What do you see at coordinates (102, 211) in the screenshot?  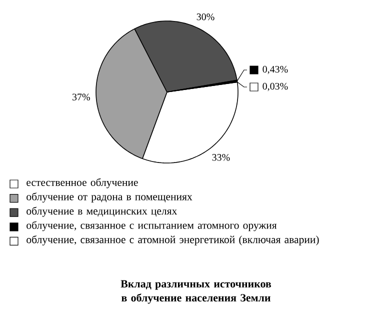 I see `legend-label: облучение в медицинских целях` at bounding box center [102, 211].